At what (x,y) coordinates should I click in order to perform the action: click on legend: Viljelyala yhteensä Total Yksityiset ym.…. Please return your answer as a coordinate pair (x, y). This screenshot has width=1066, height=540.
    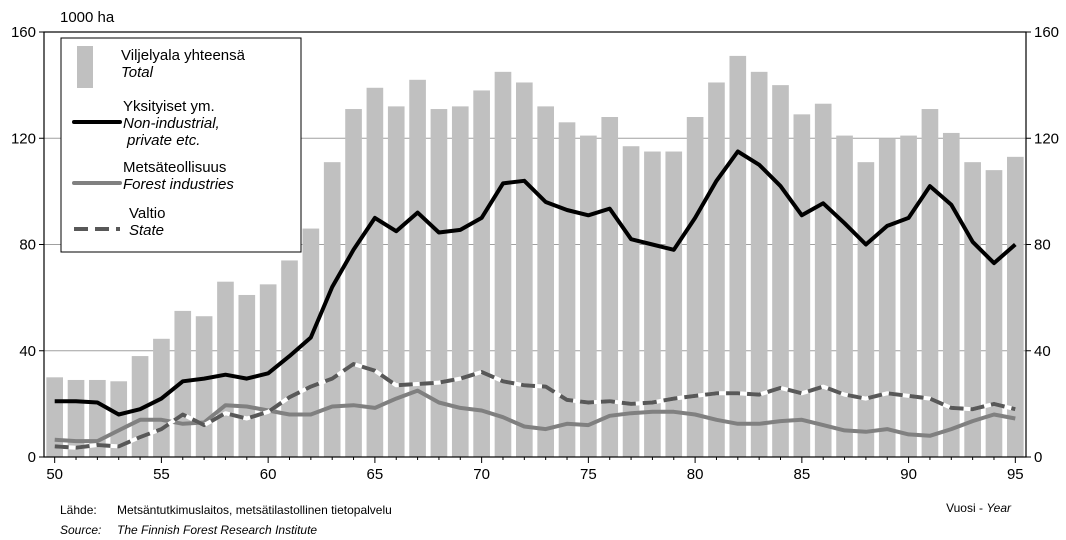
    Looking at the image, I should click on (181, 145).